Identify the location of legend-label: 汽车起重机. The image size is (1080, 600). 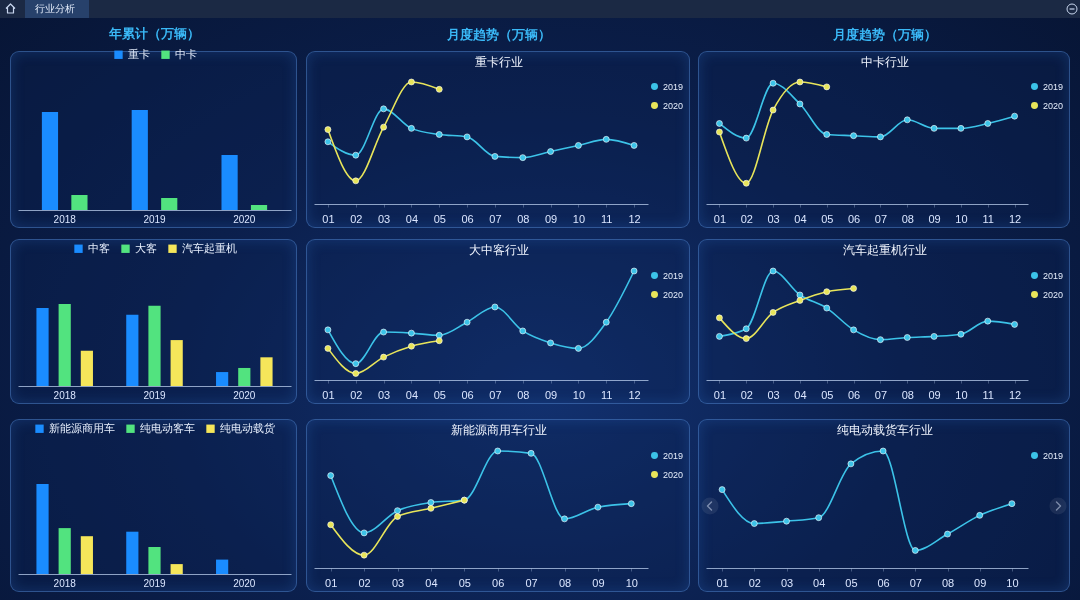
(209, 247).